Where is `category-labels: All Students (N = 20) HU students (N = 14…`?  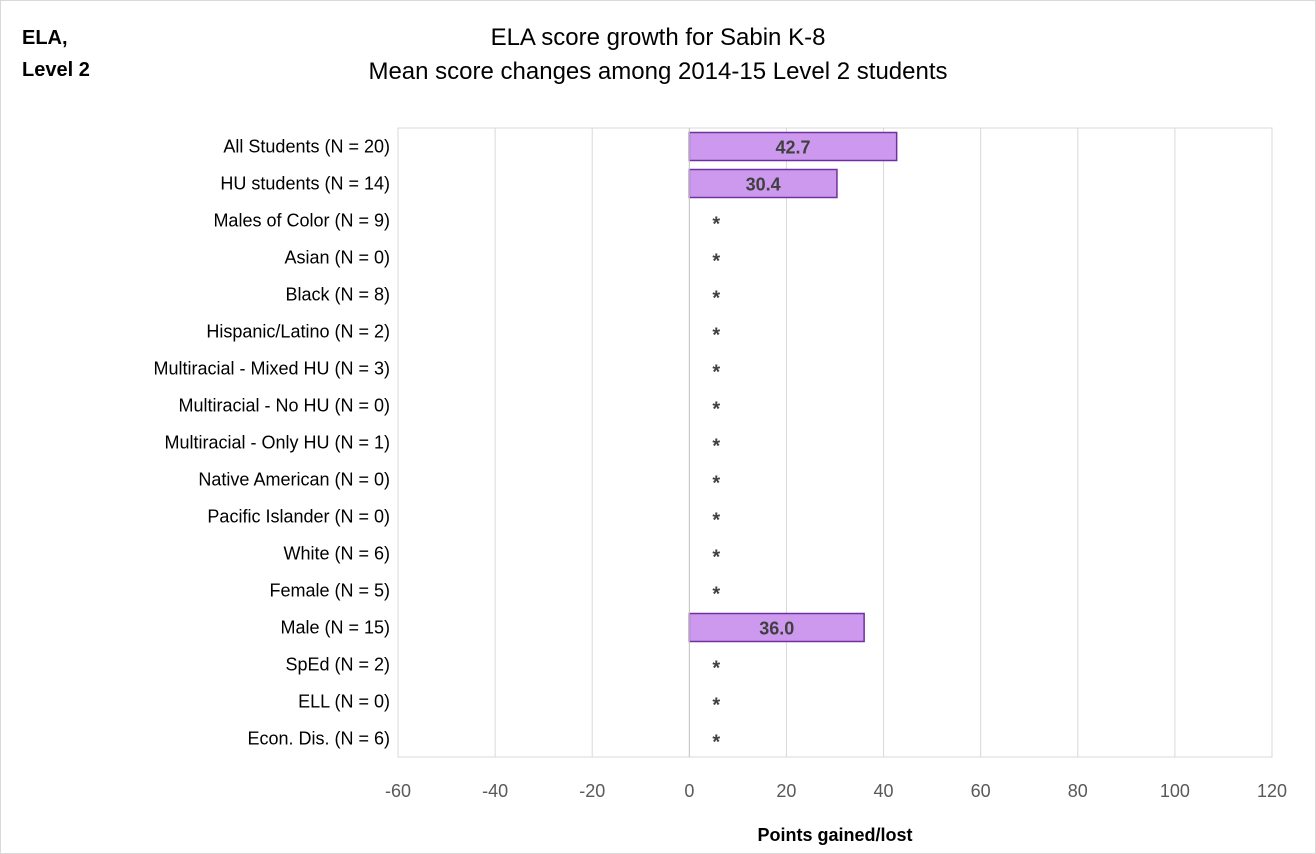
category-labels: All Students (N = 20) HU students (N = 14… is located at coordinates (271, 443).